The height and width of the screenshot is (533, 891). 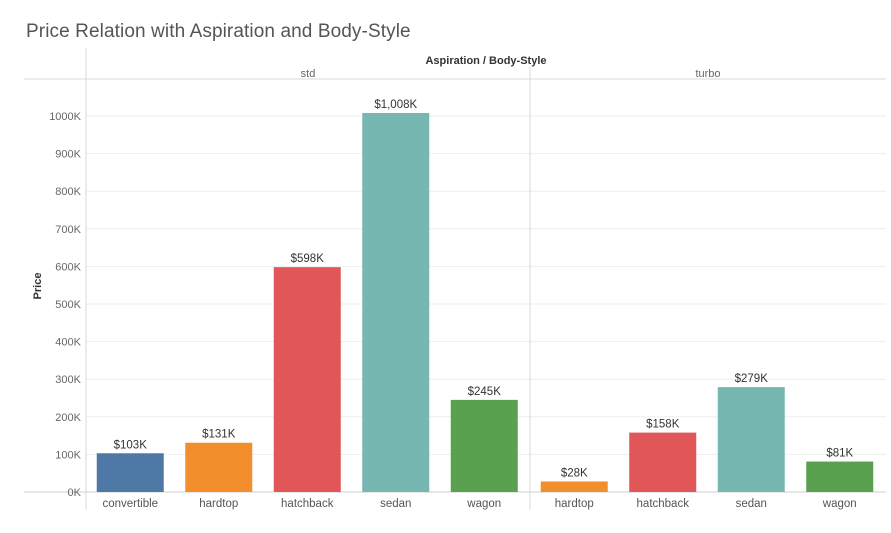 I want to click on data-label: $103K, so click(x=131, y=445).